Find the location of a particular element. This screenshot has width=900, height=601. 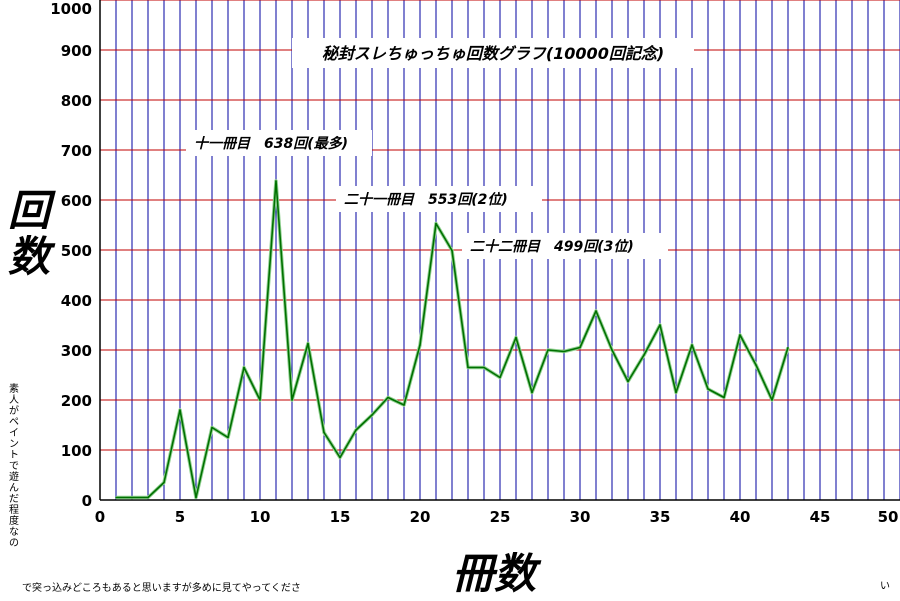

y-axis-label: 回数 is located at coordinates (28, 233).